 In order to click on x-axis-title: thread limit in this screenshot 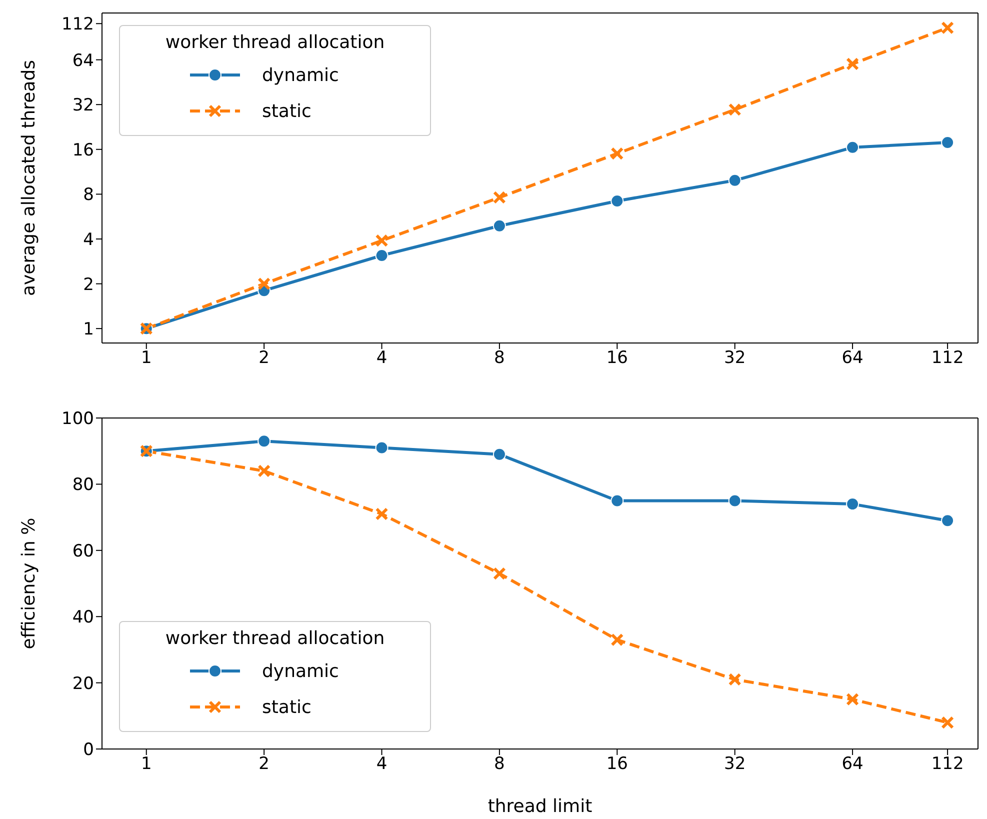, I will do `click(540, 806)`.